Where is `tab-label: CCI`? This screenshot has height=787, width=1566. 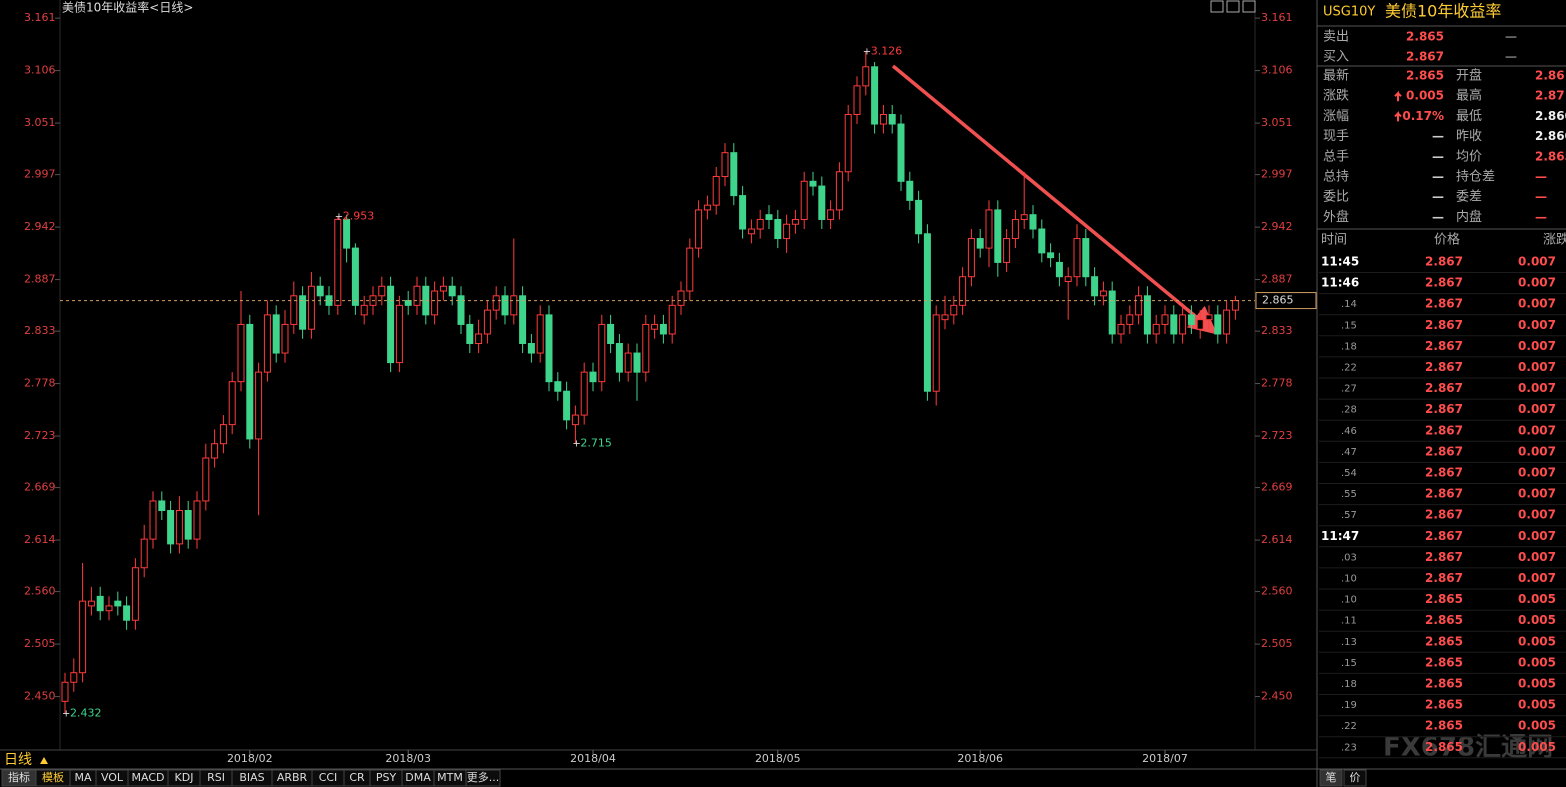
tab-label: CCI is located at coordinates (328, 777).